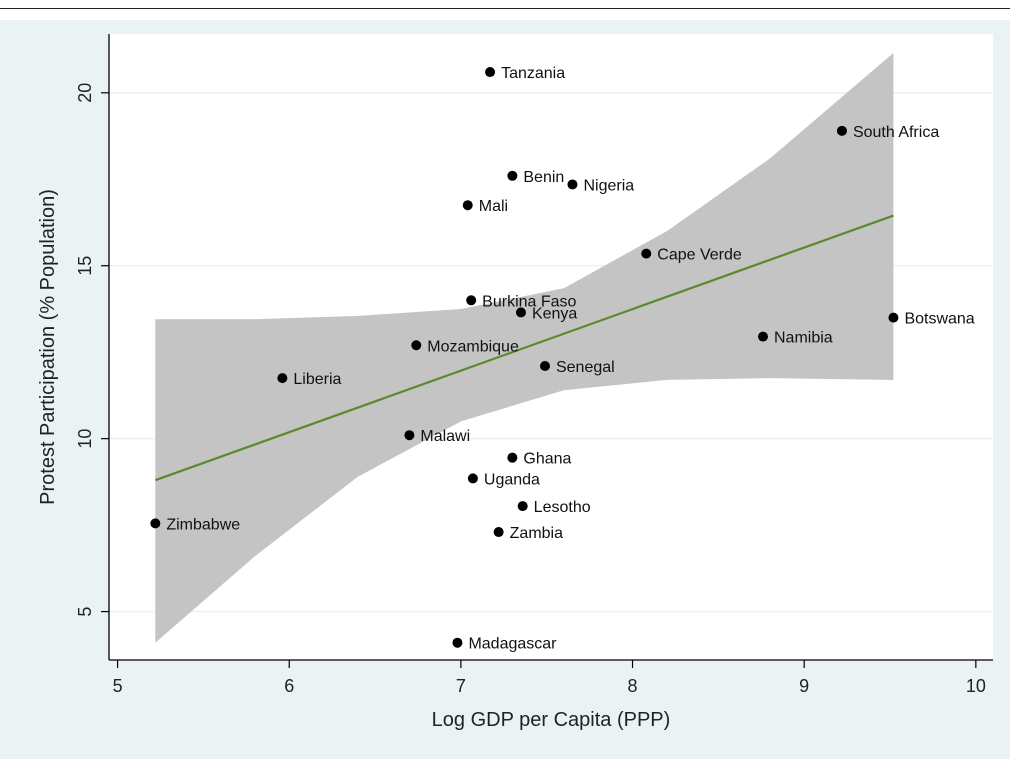 The width and height of the screenshot is (1010, 759). I want to click on top-border-line, so click(505, 8).